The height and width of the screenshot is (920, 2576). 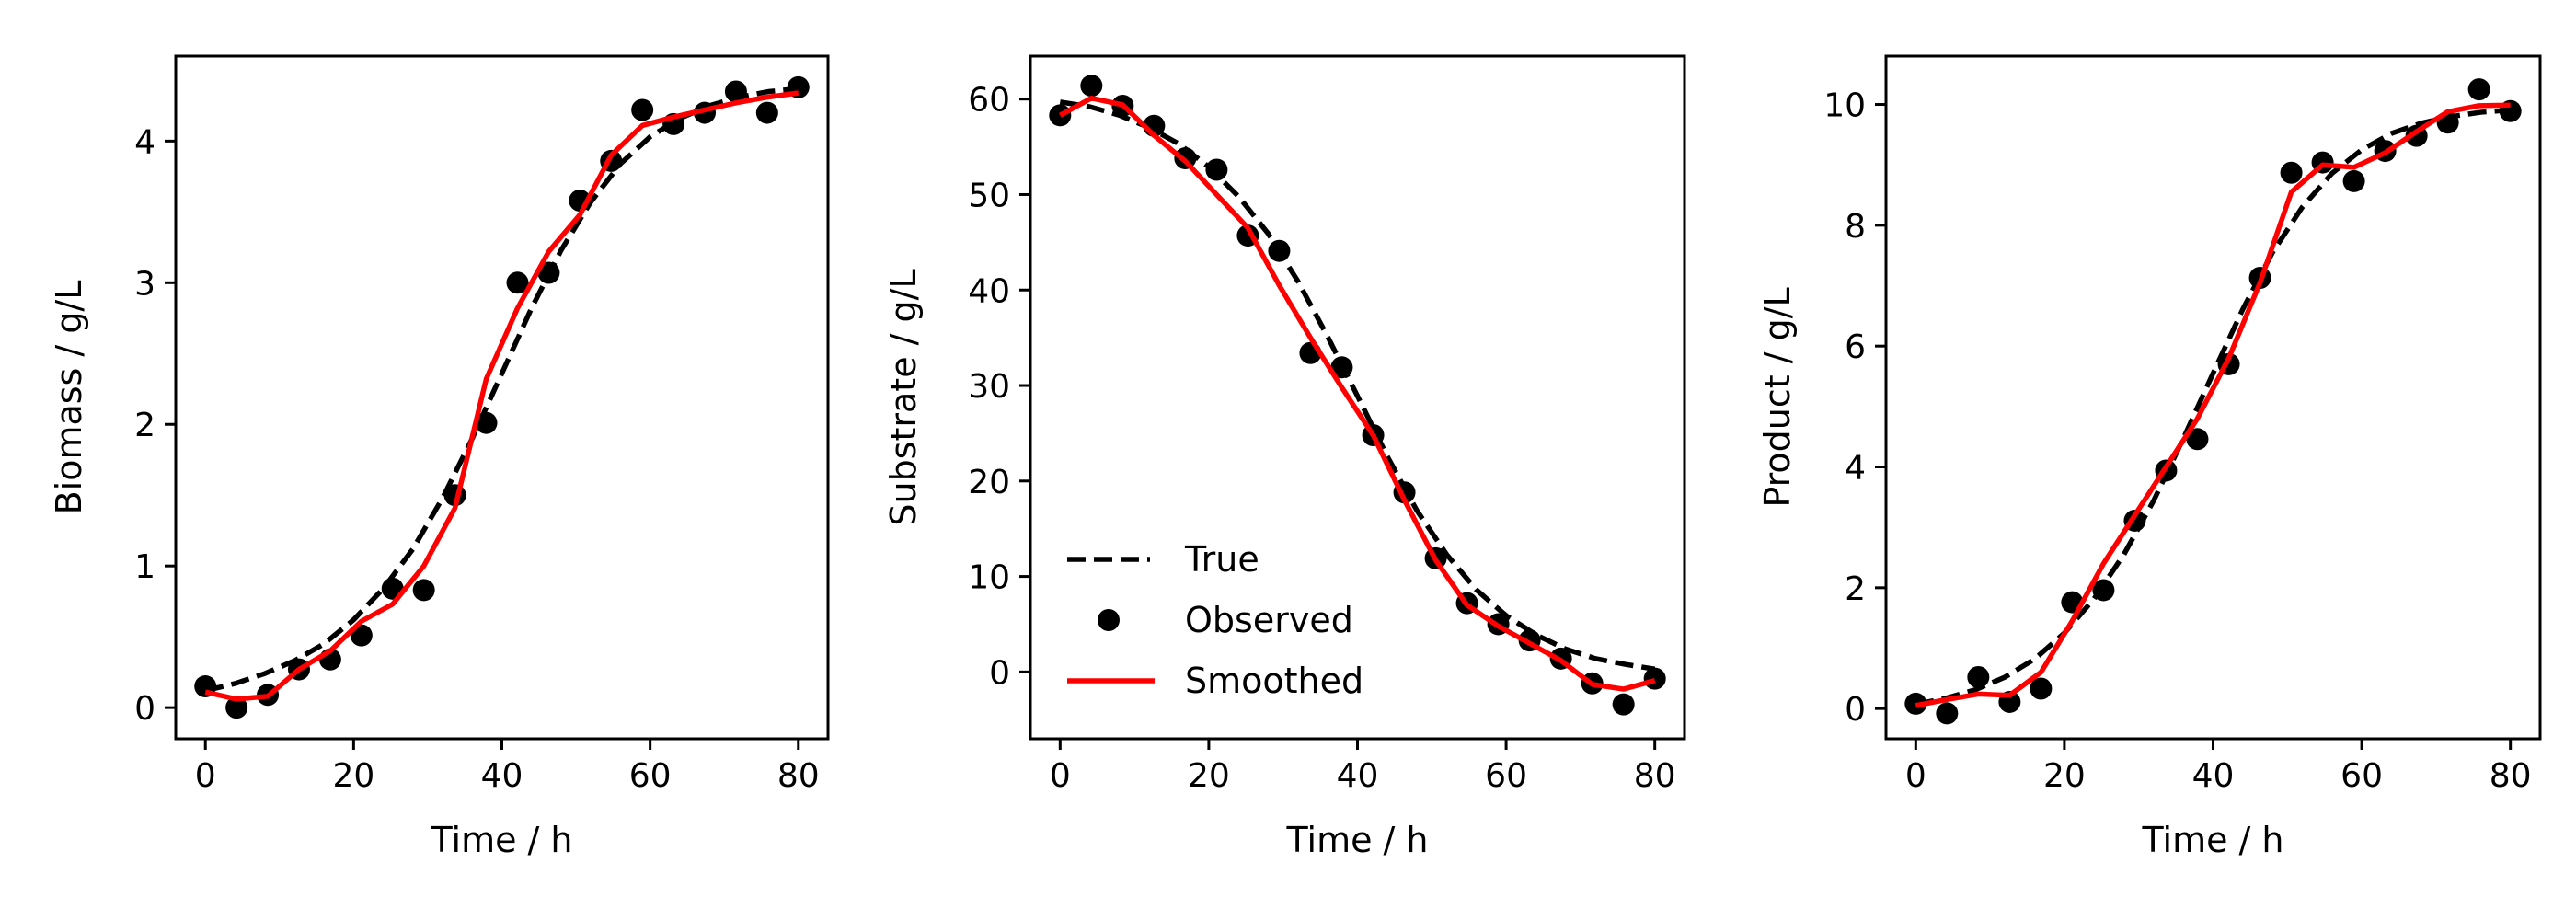 I want to click on biomass-x-axis-label: Time / h, so click(x=501, y=840).